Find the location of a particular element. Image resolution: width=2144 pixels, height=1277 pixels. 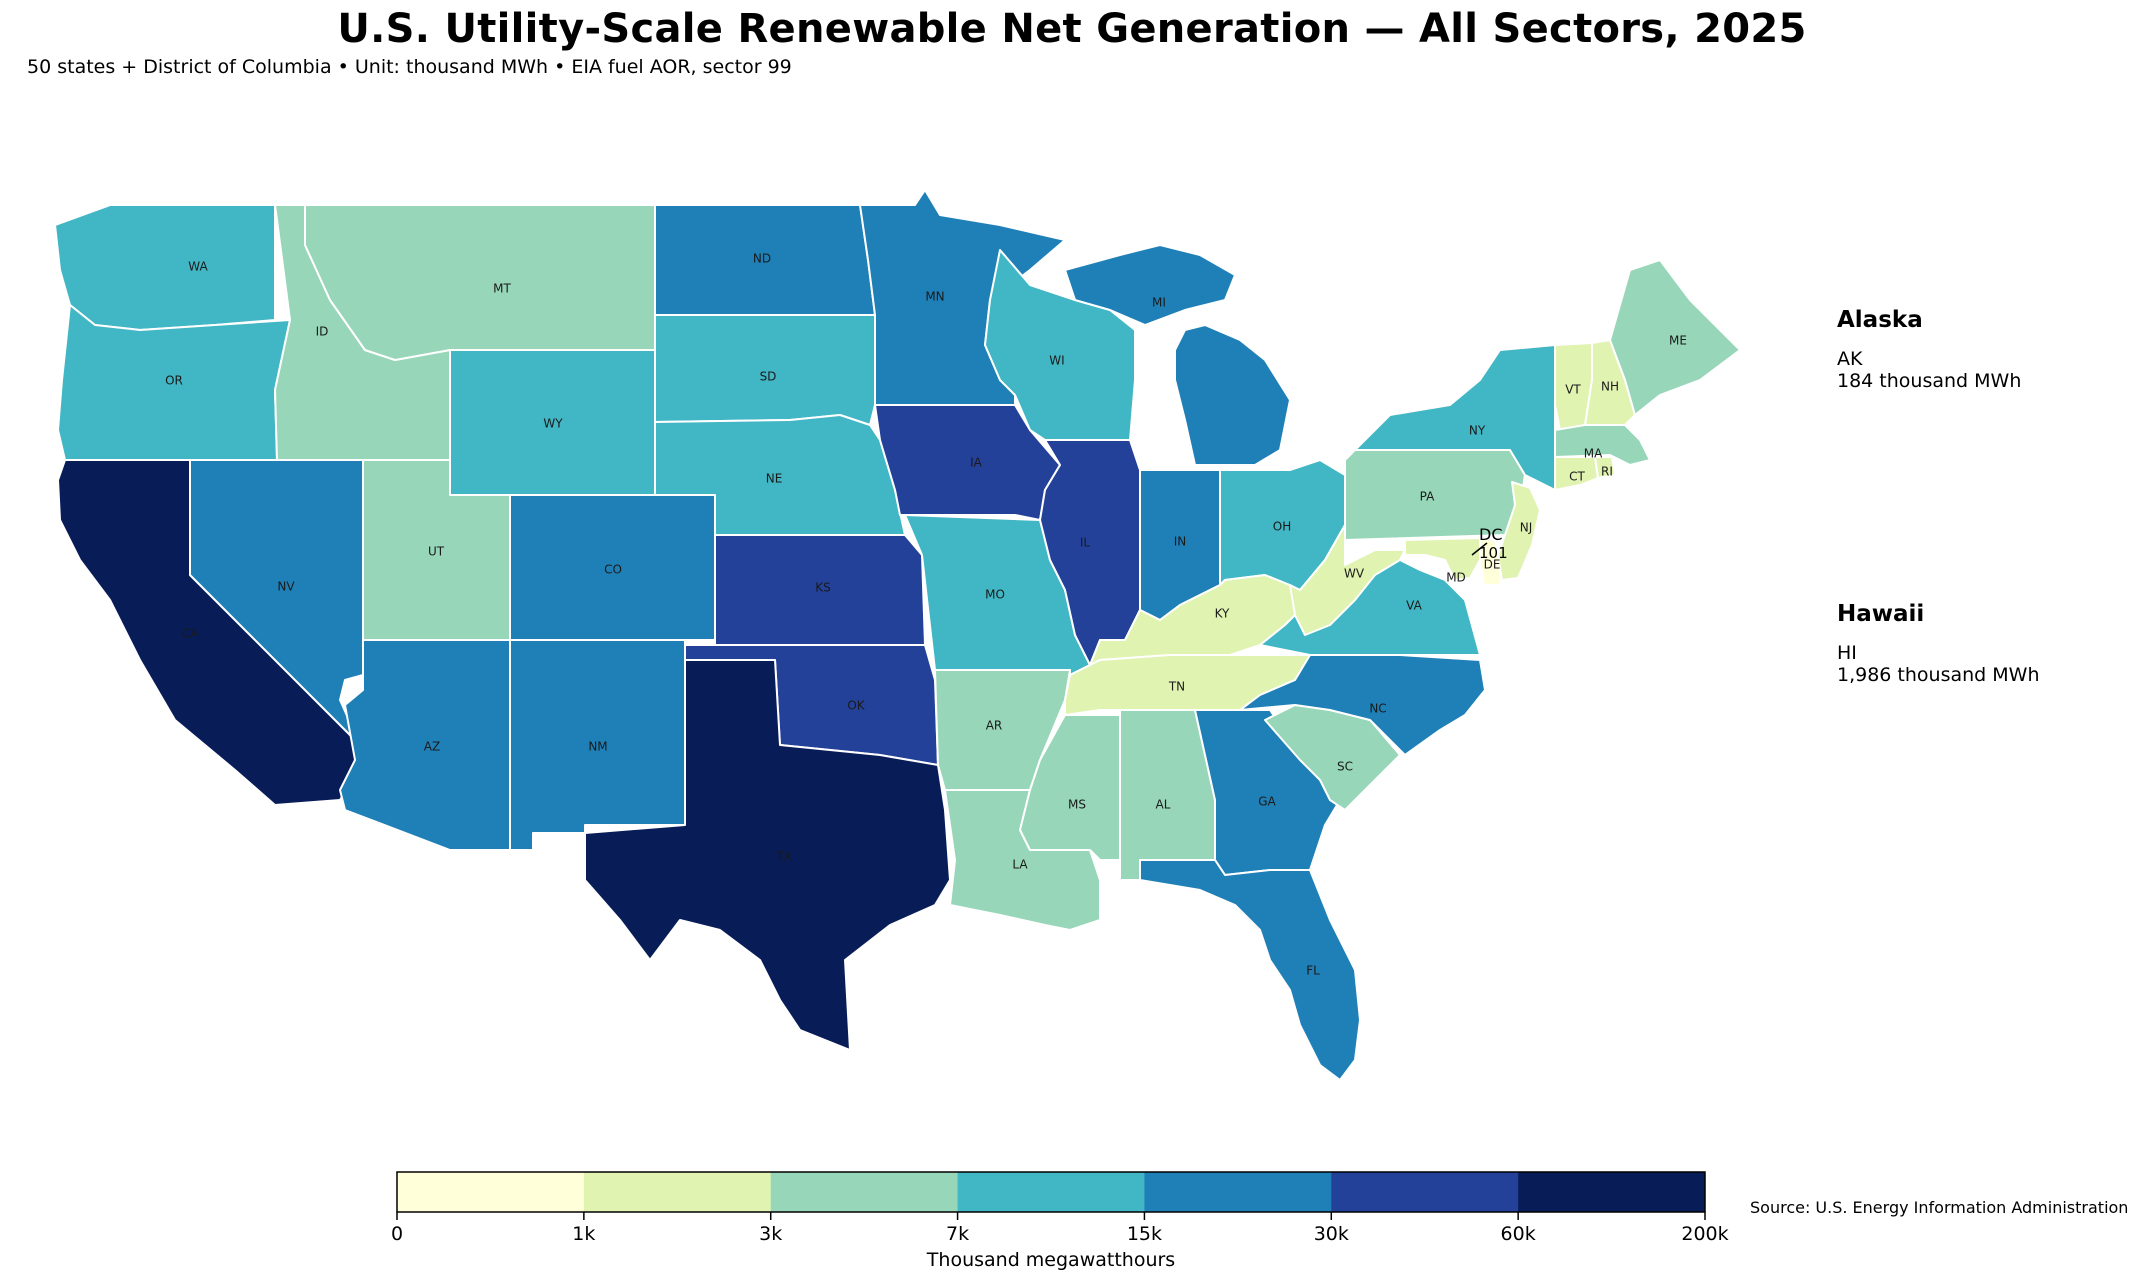

label-TX: TX is located at coordinates (783, 857).